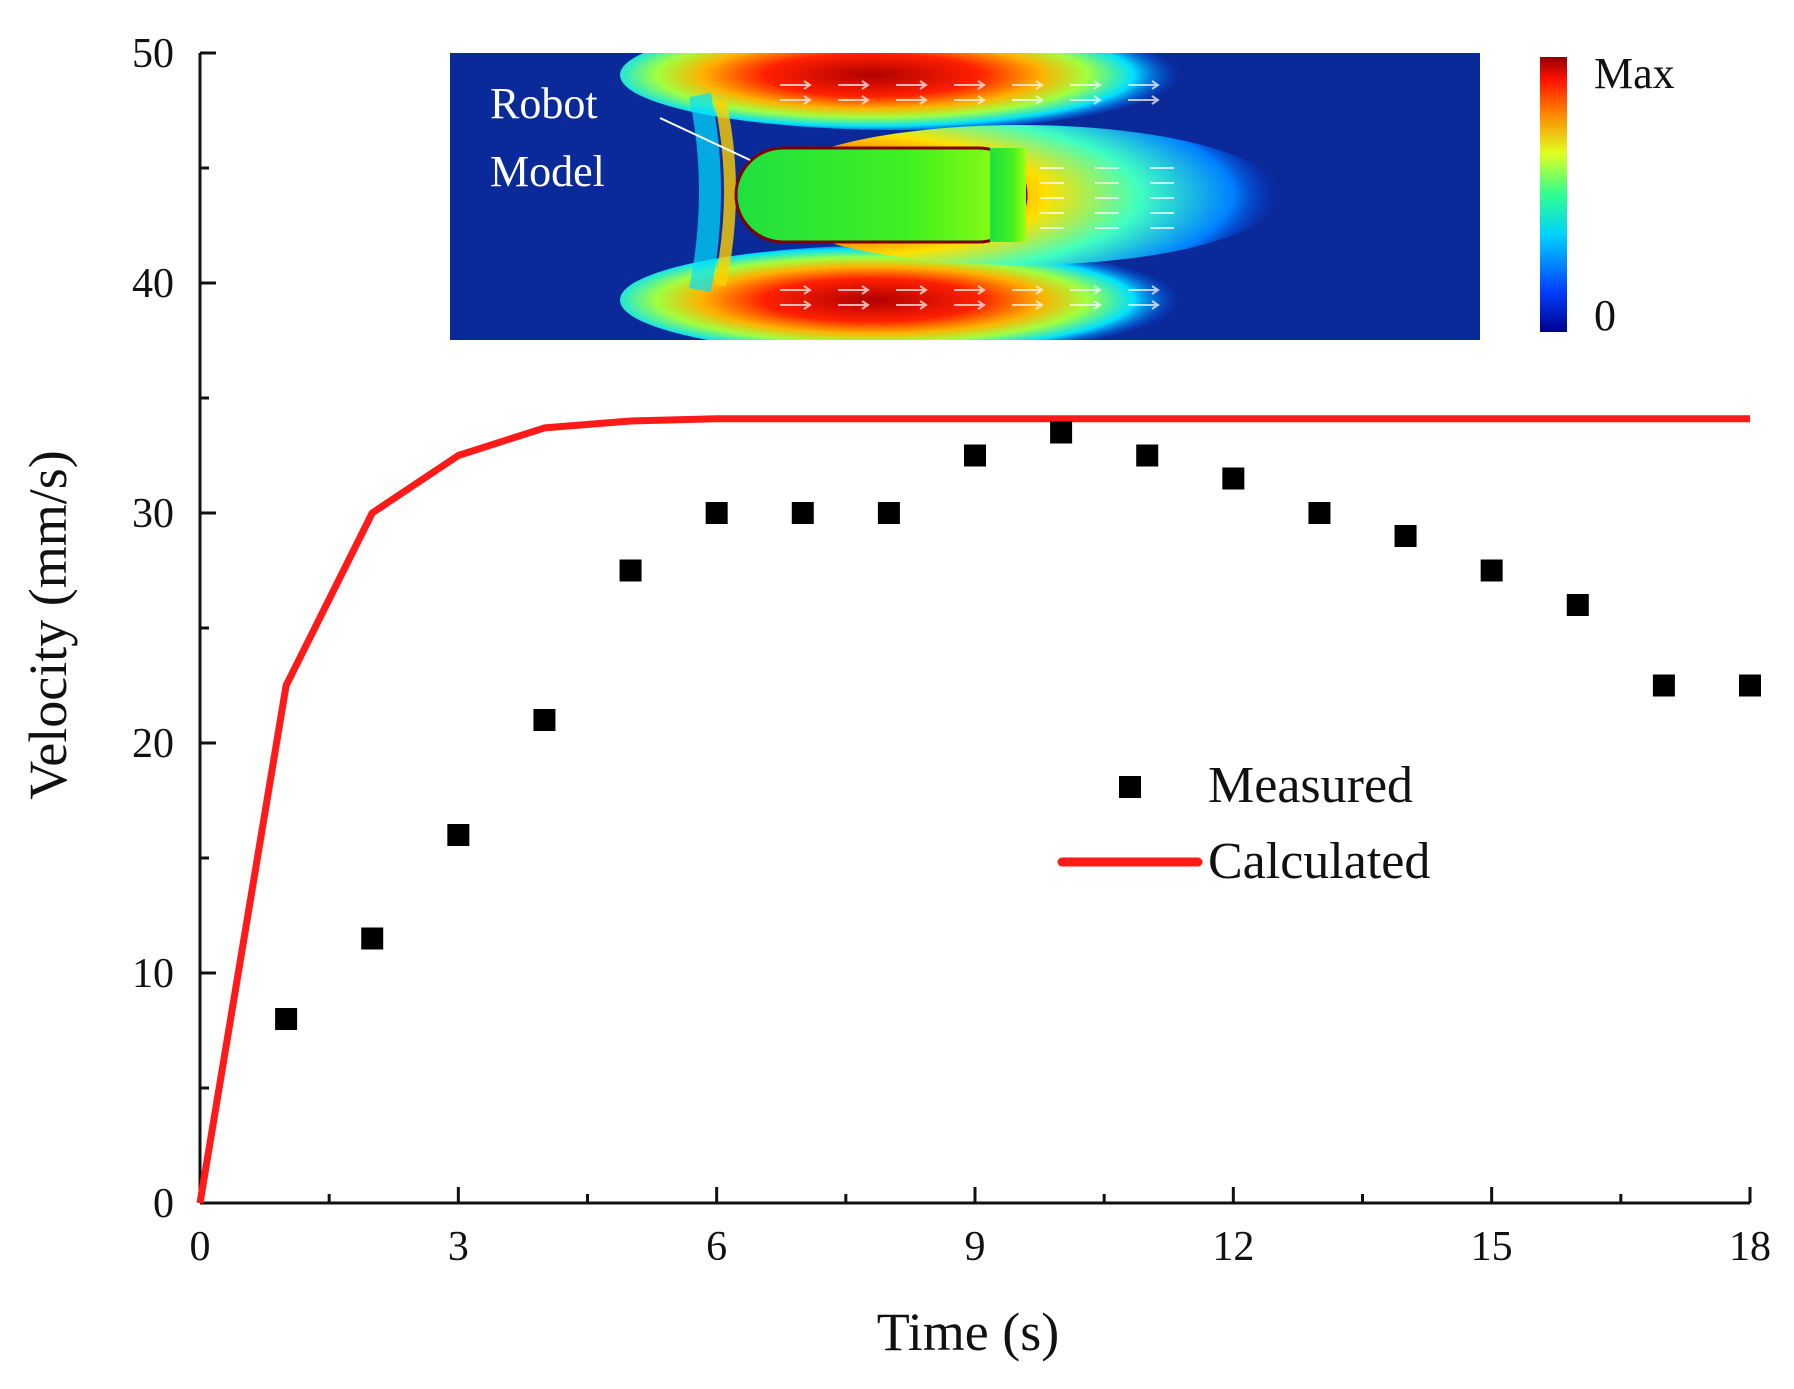  I want to click on x-tick-label: 15, so click(1492, 1247).